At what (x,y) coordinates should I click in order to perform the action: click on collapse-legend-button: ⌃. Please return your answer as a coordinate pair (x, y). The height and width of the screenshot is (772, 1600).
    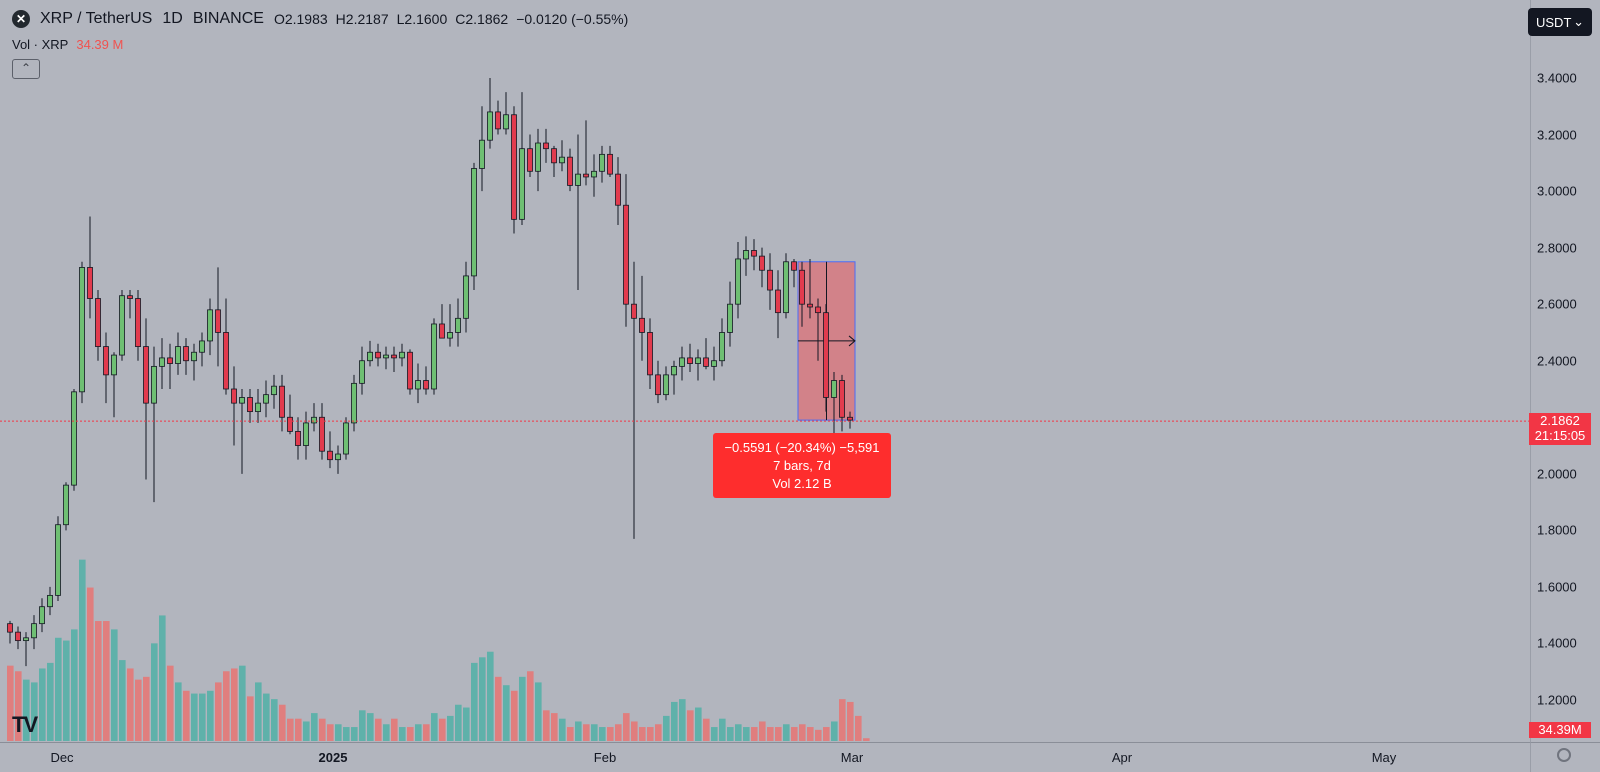
    Looking at the image, I should click on (26, 69).